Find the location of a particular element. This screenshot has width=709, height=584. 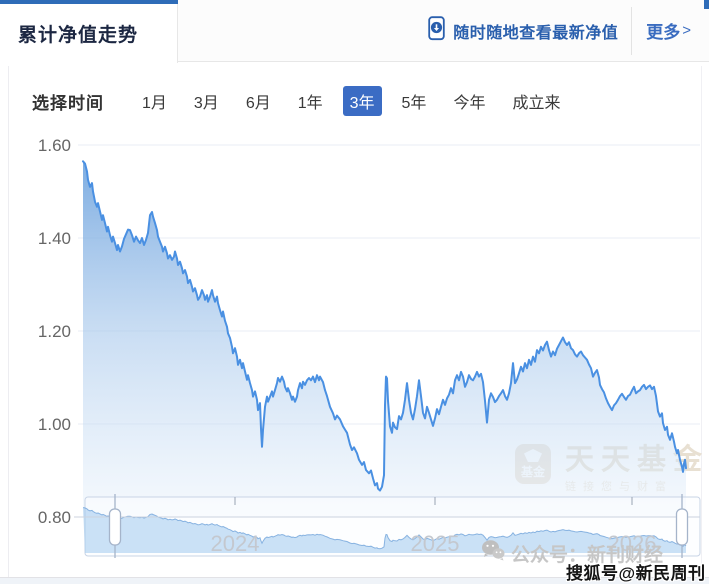

page-bottom-strip is located at coordinates (354, 581).